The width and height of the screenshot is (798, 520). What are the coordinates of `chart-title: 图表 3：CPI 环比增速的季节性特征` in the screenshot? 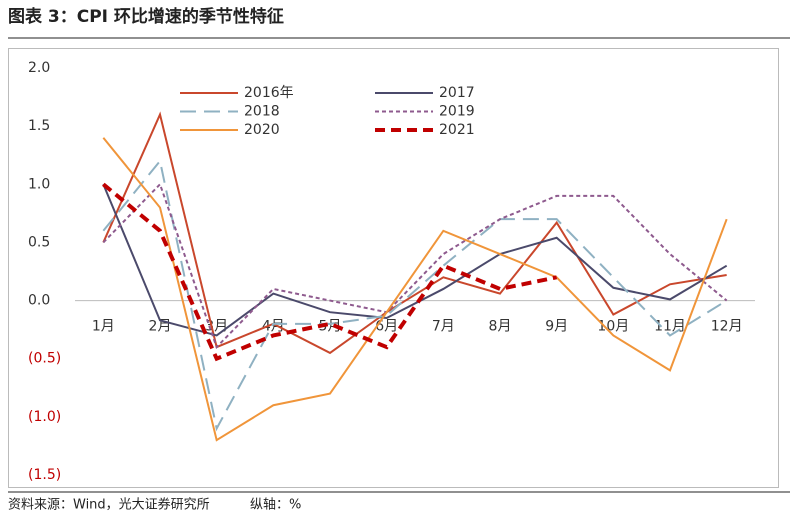 It's located at (146, 16).